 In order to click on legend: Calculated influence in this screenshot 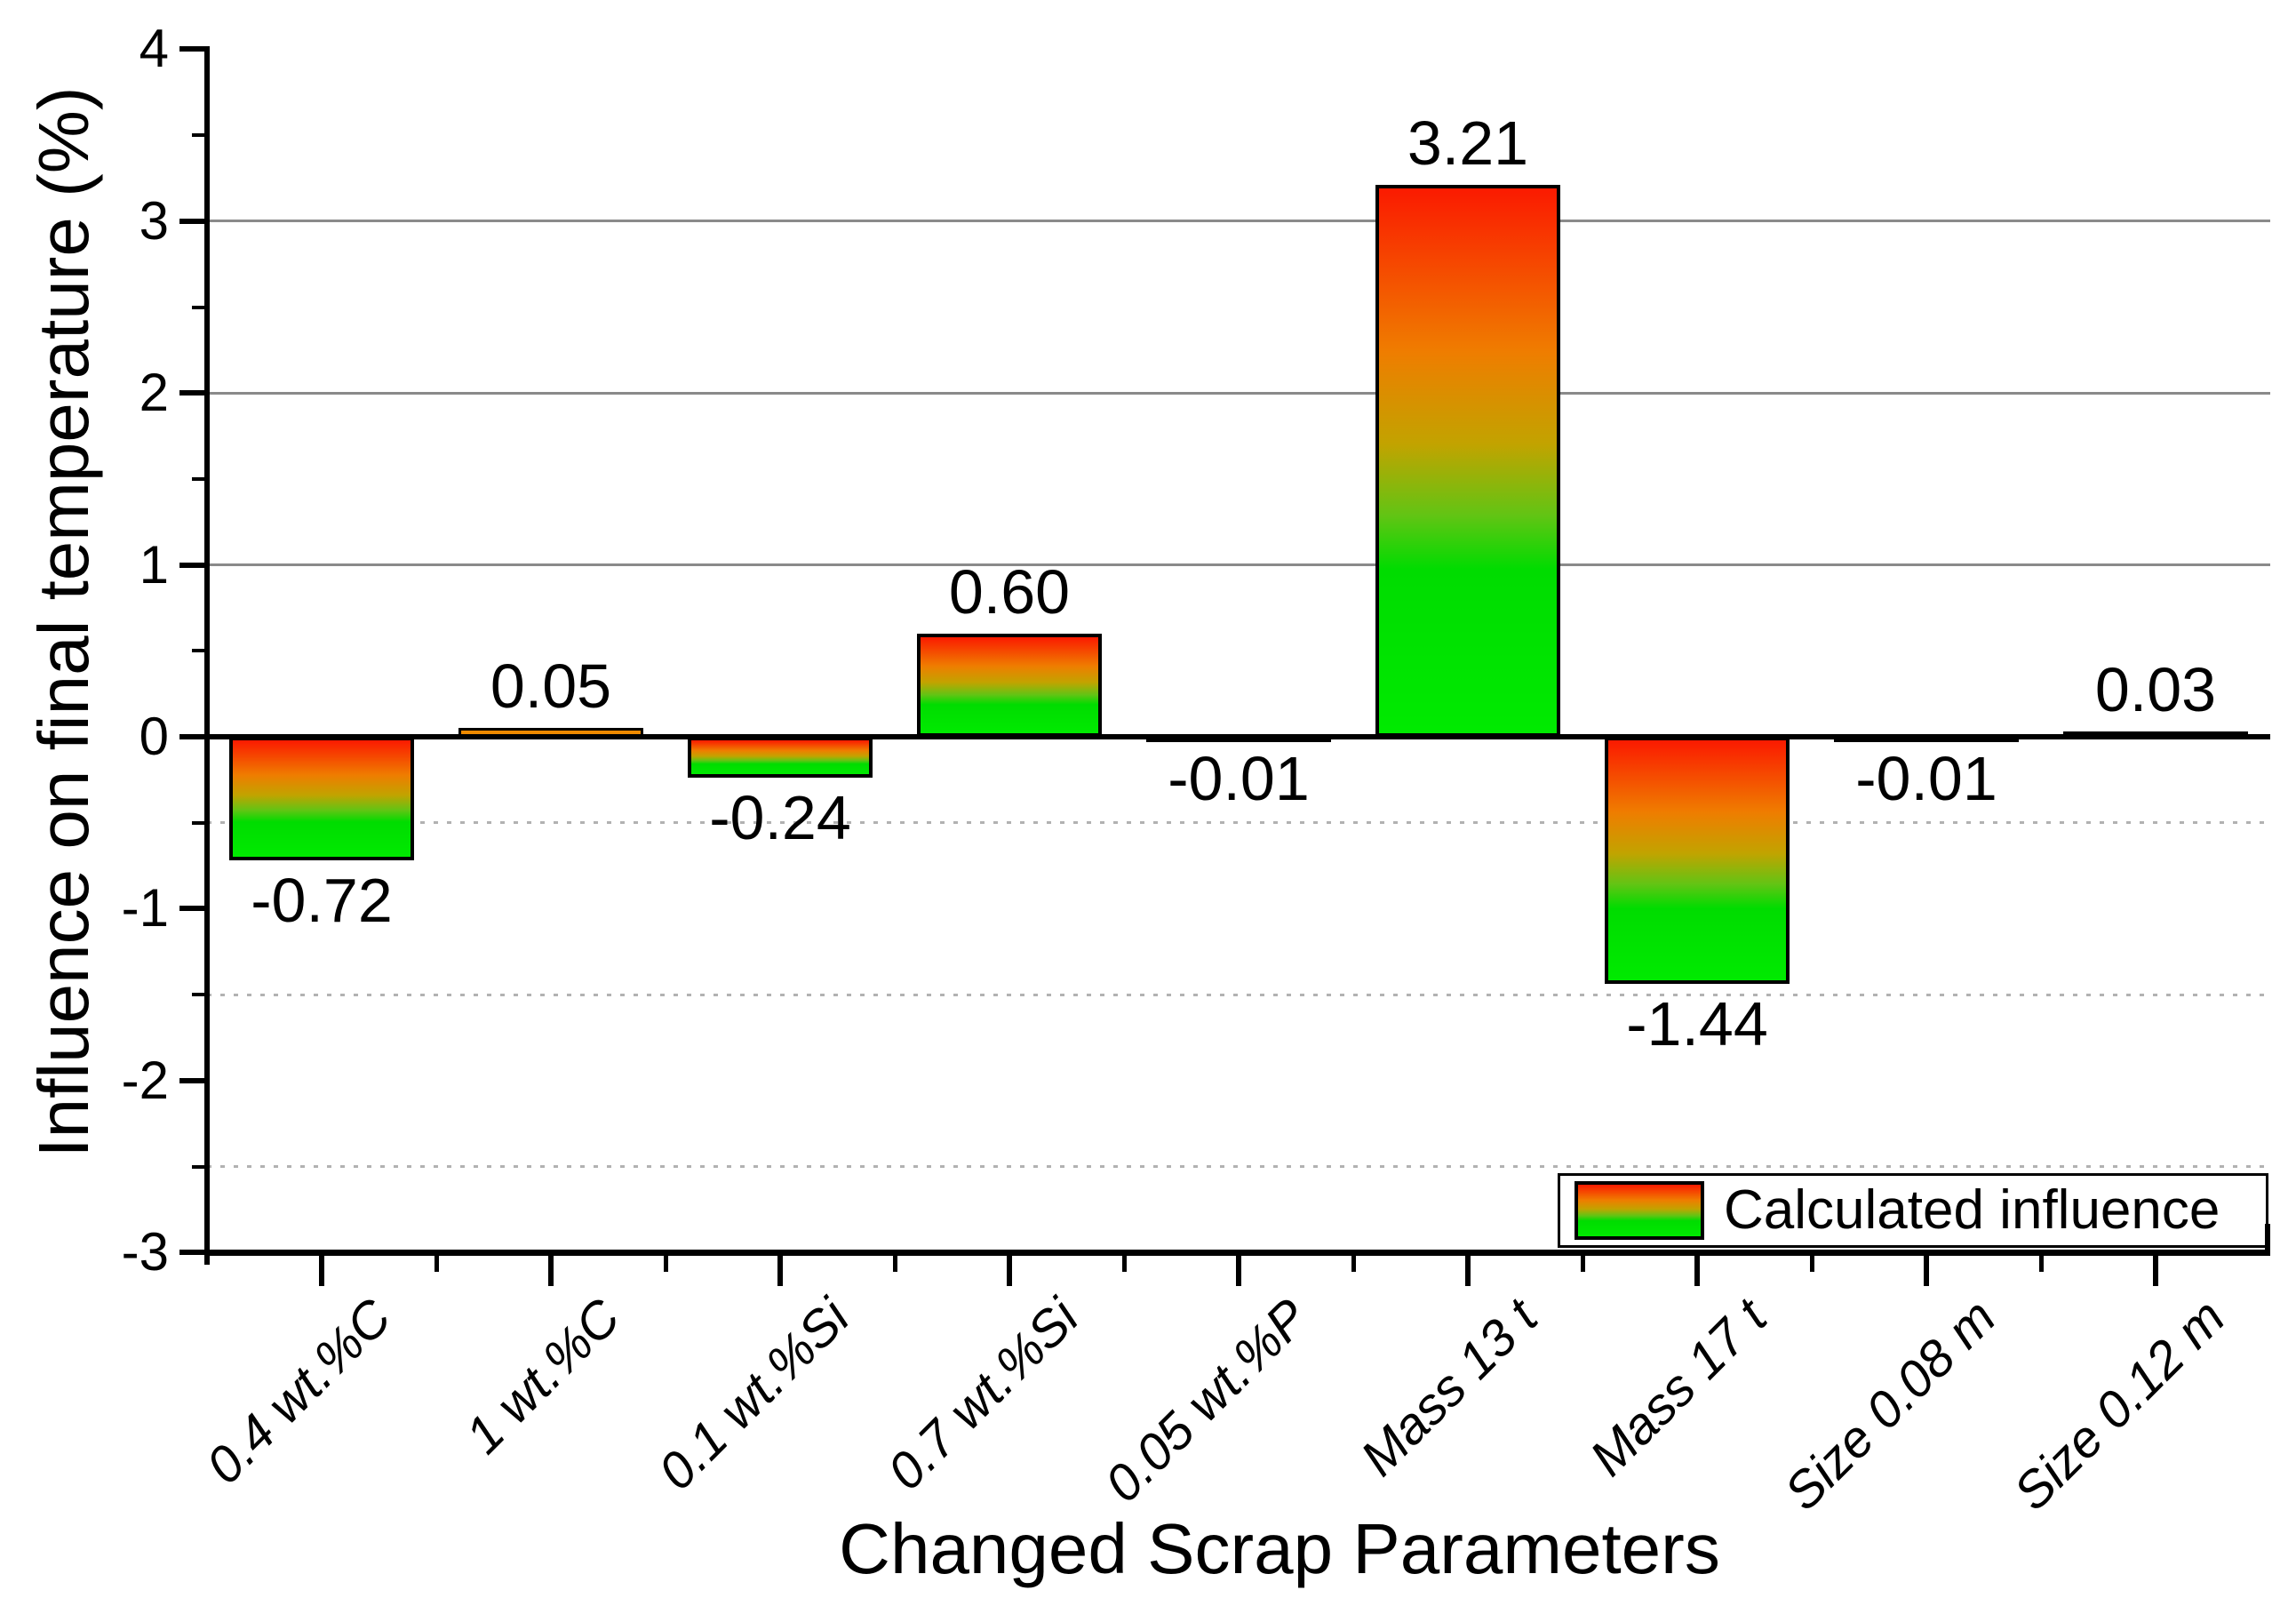, I will do `click(1913, 1211)`.